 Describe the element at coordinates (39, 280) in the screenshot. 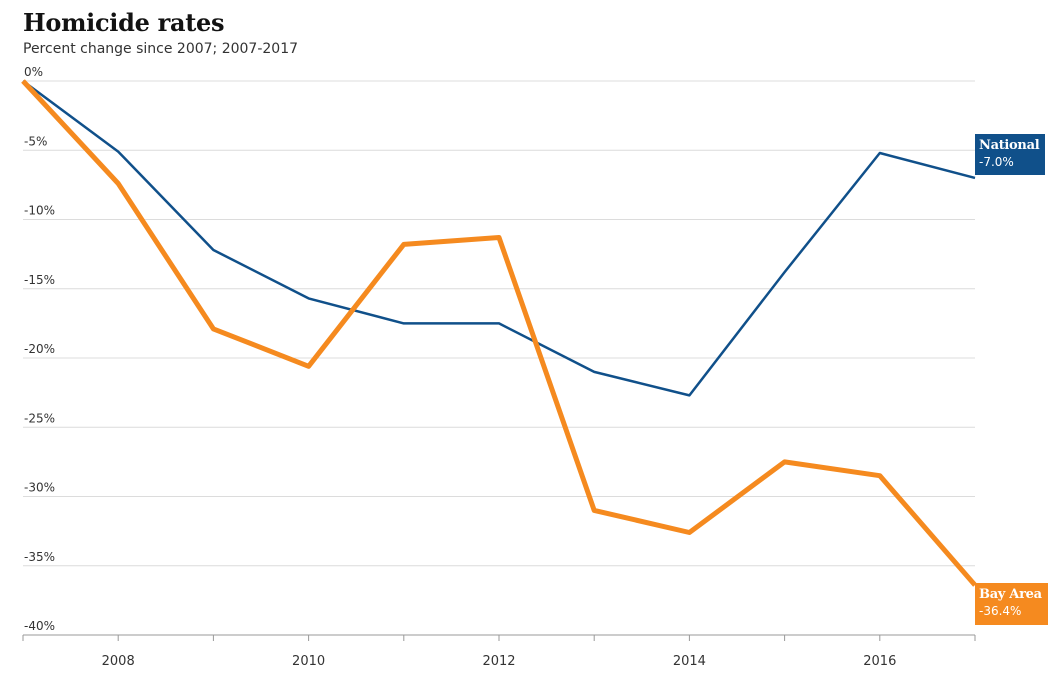

I see `y-tick-label: -15%` at that location.